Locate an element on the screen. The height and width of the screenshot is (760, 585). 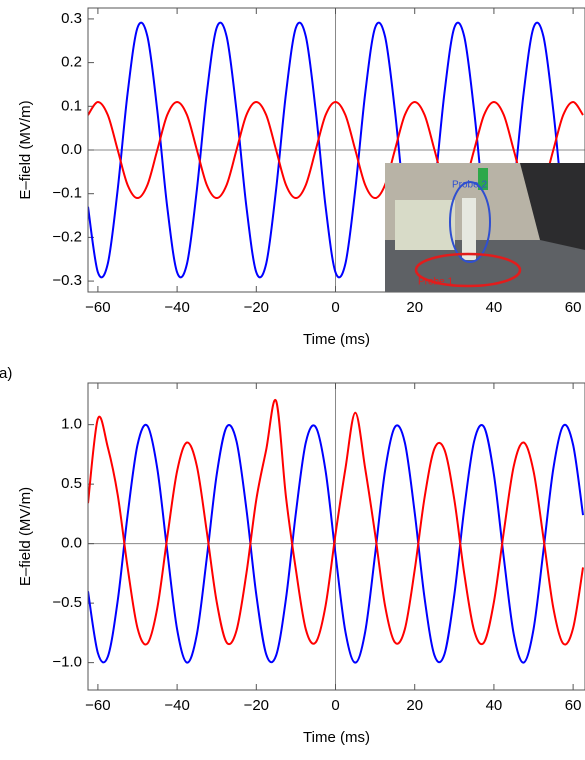
y-tick-label: −0.2 is located at coordinates (67, 236).